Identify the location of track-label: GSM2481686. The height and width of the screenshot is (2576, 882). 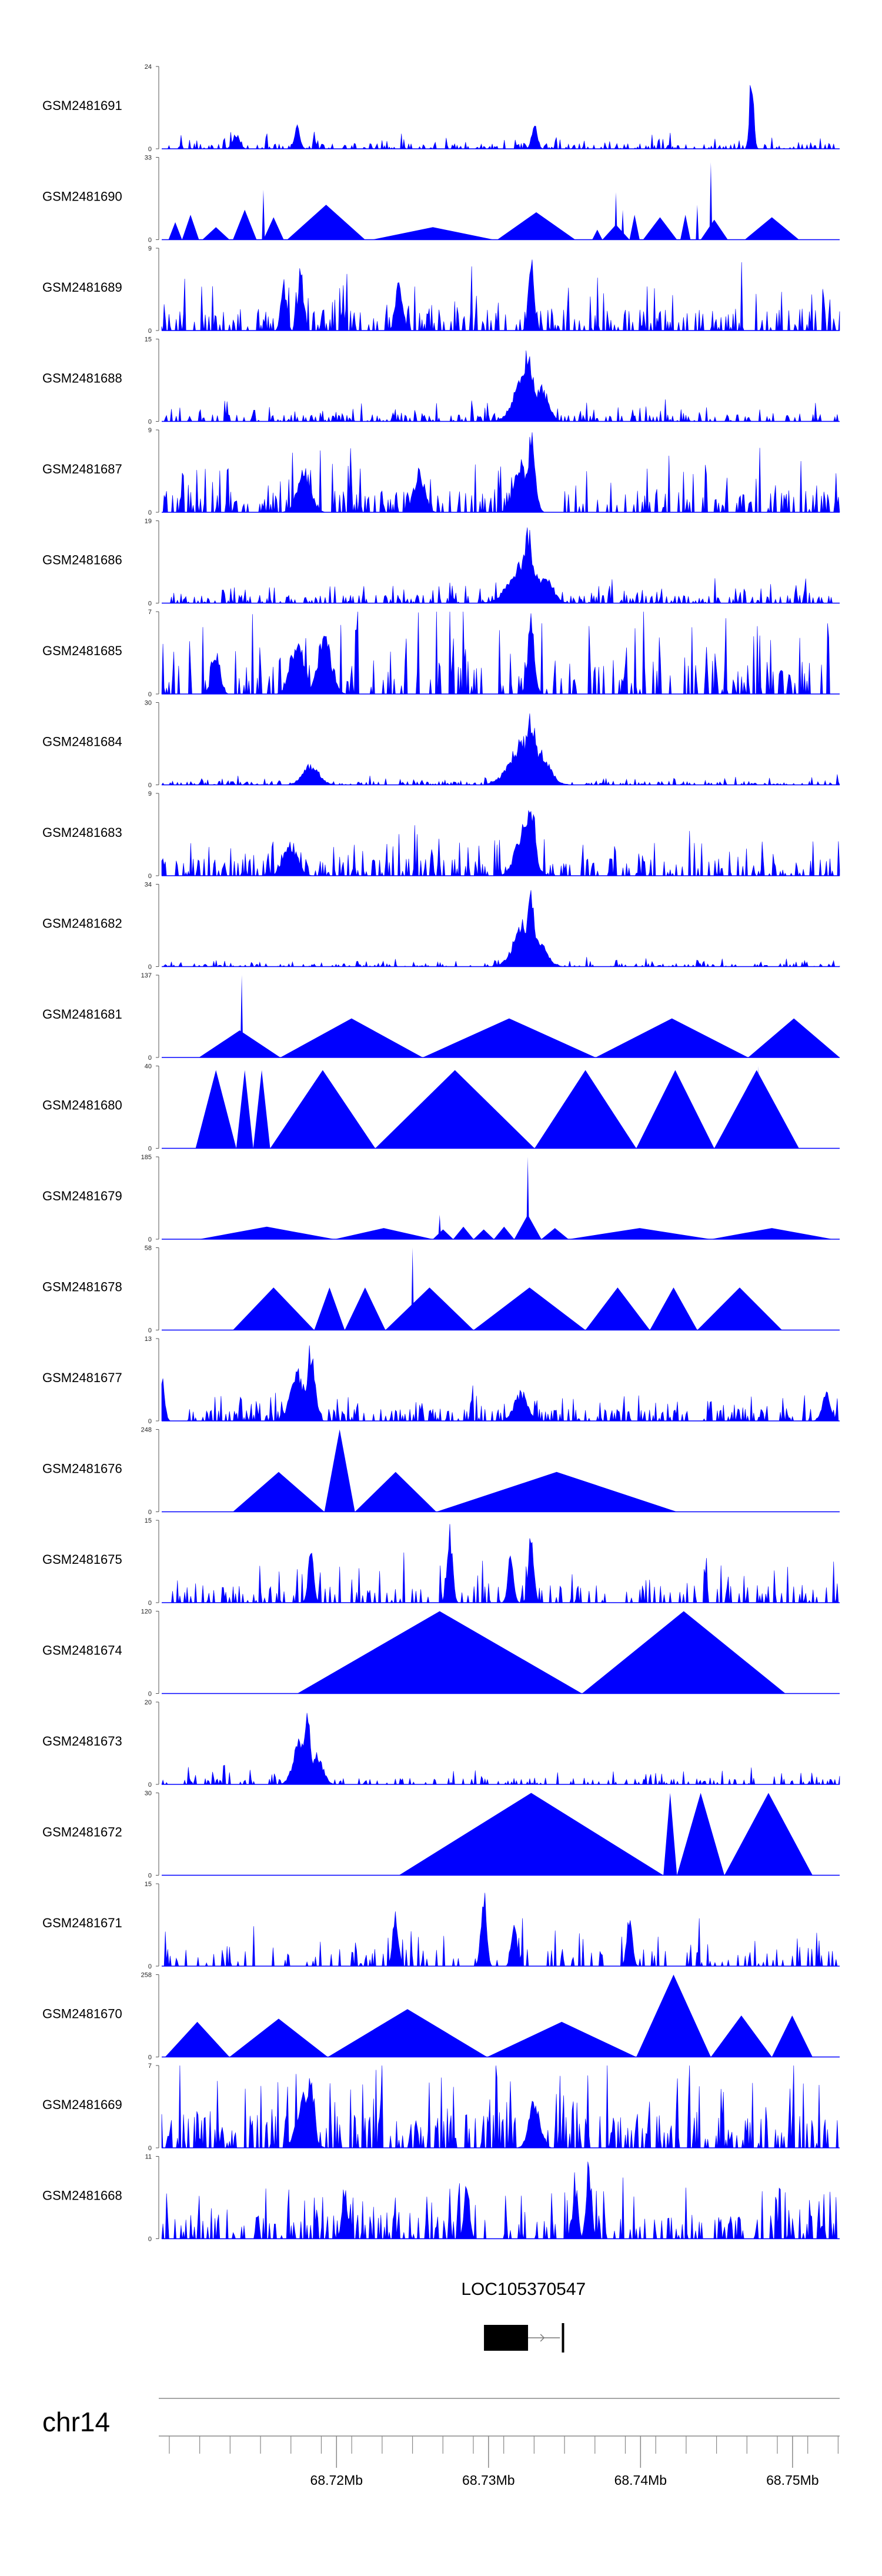
(82, 560).